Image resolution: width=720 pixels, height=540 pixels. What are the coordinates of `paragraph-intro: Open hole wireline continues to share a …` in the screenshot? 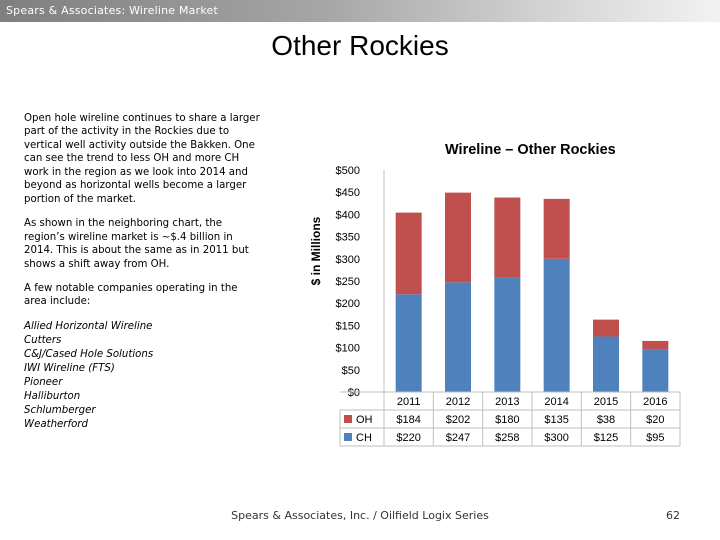 It's located at (142, 159).